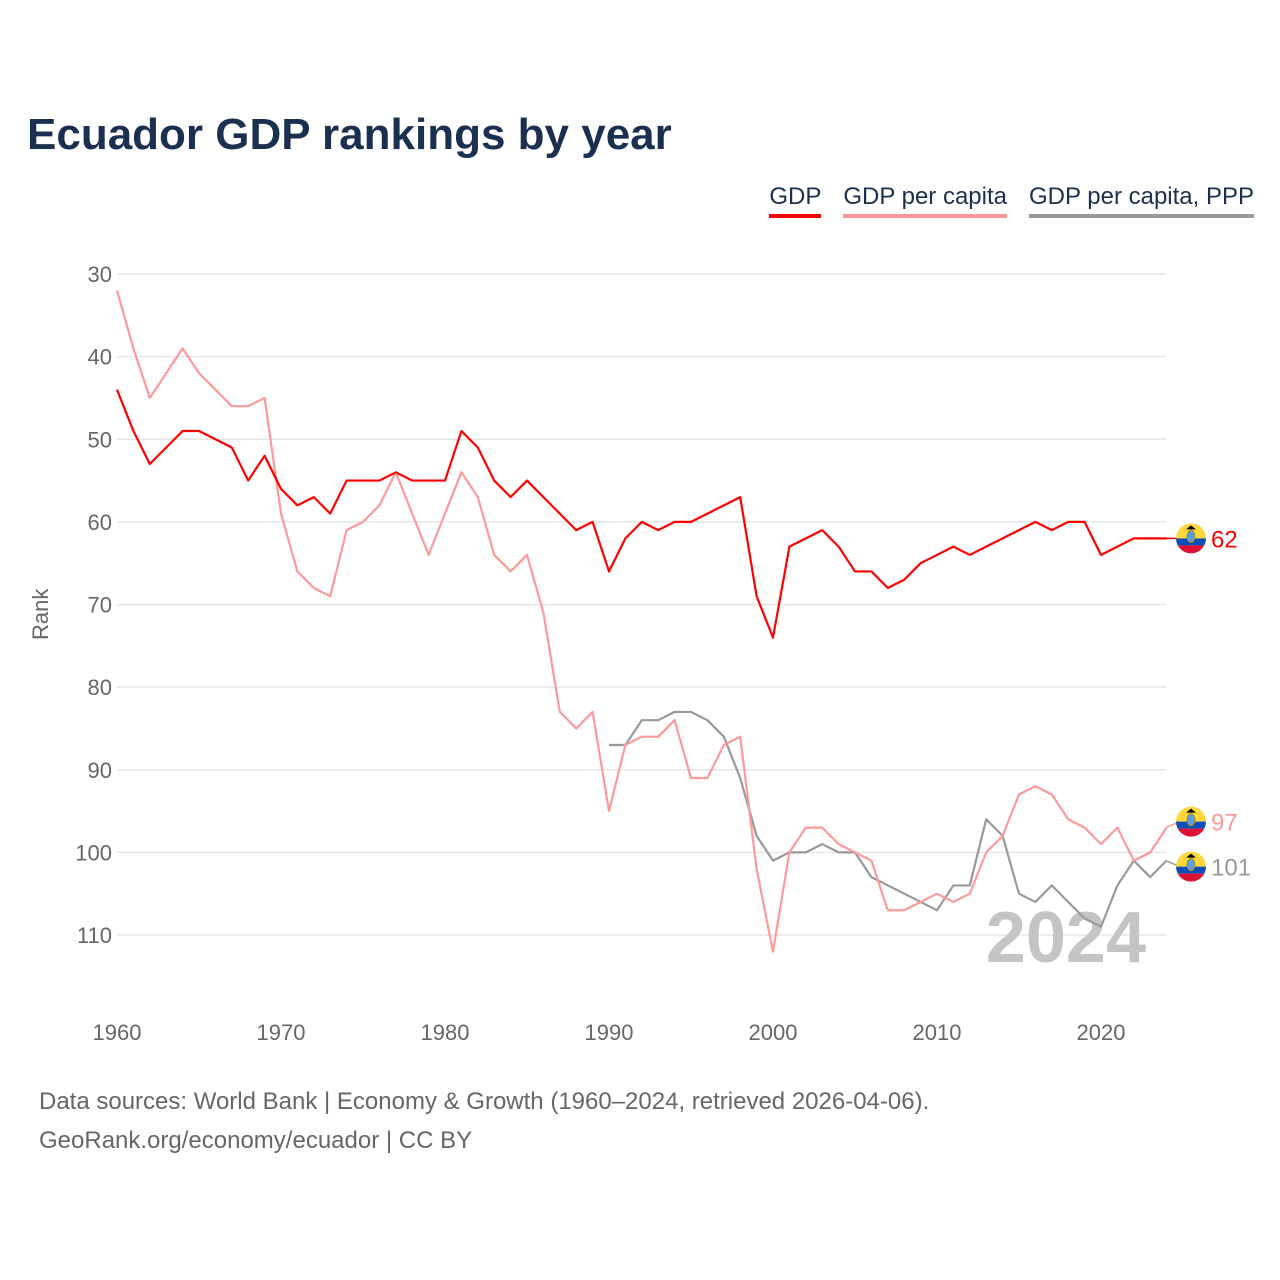 The height and width of the screenshot is (1280, 1280). I want to click on x-tick-label: 1960, so click(117, 1032).